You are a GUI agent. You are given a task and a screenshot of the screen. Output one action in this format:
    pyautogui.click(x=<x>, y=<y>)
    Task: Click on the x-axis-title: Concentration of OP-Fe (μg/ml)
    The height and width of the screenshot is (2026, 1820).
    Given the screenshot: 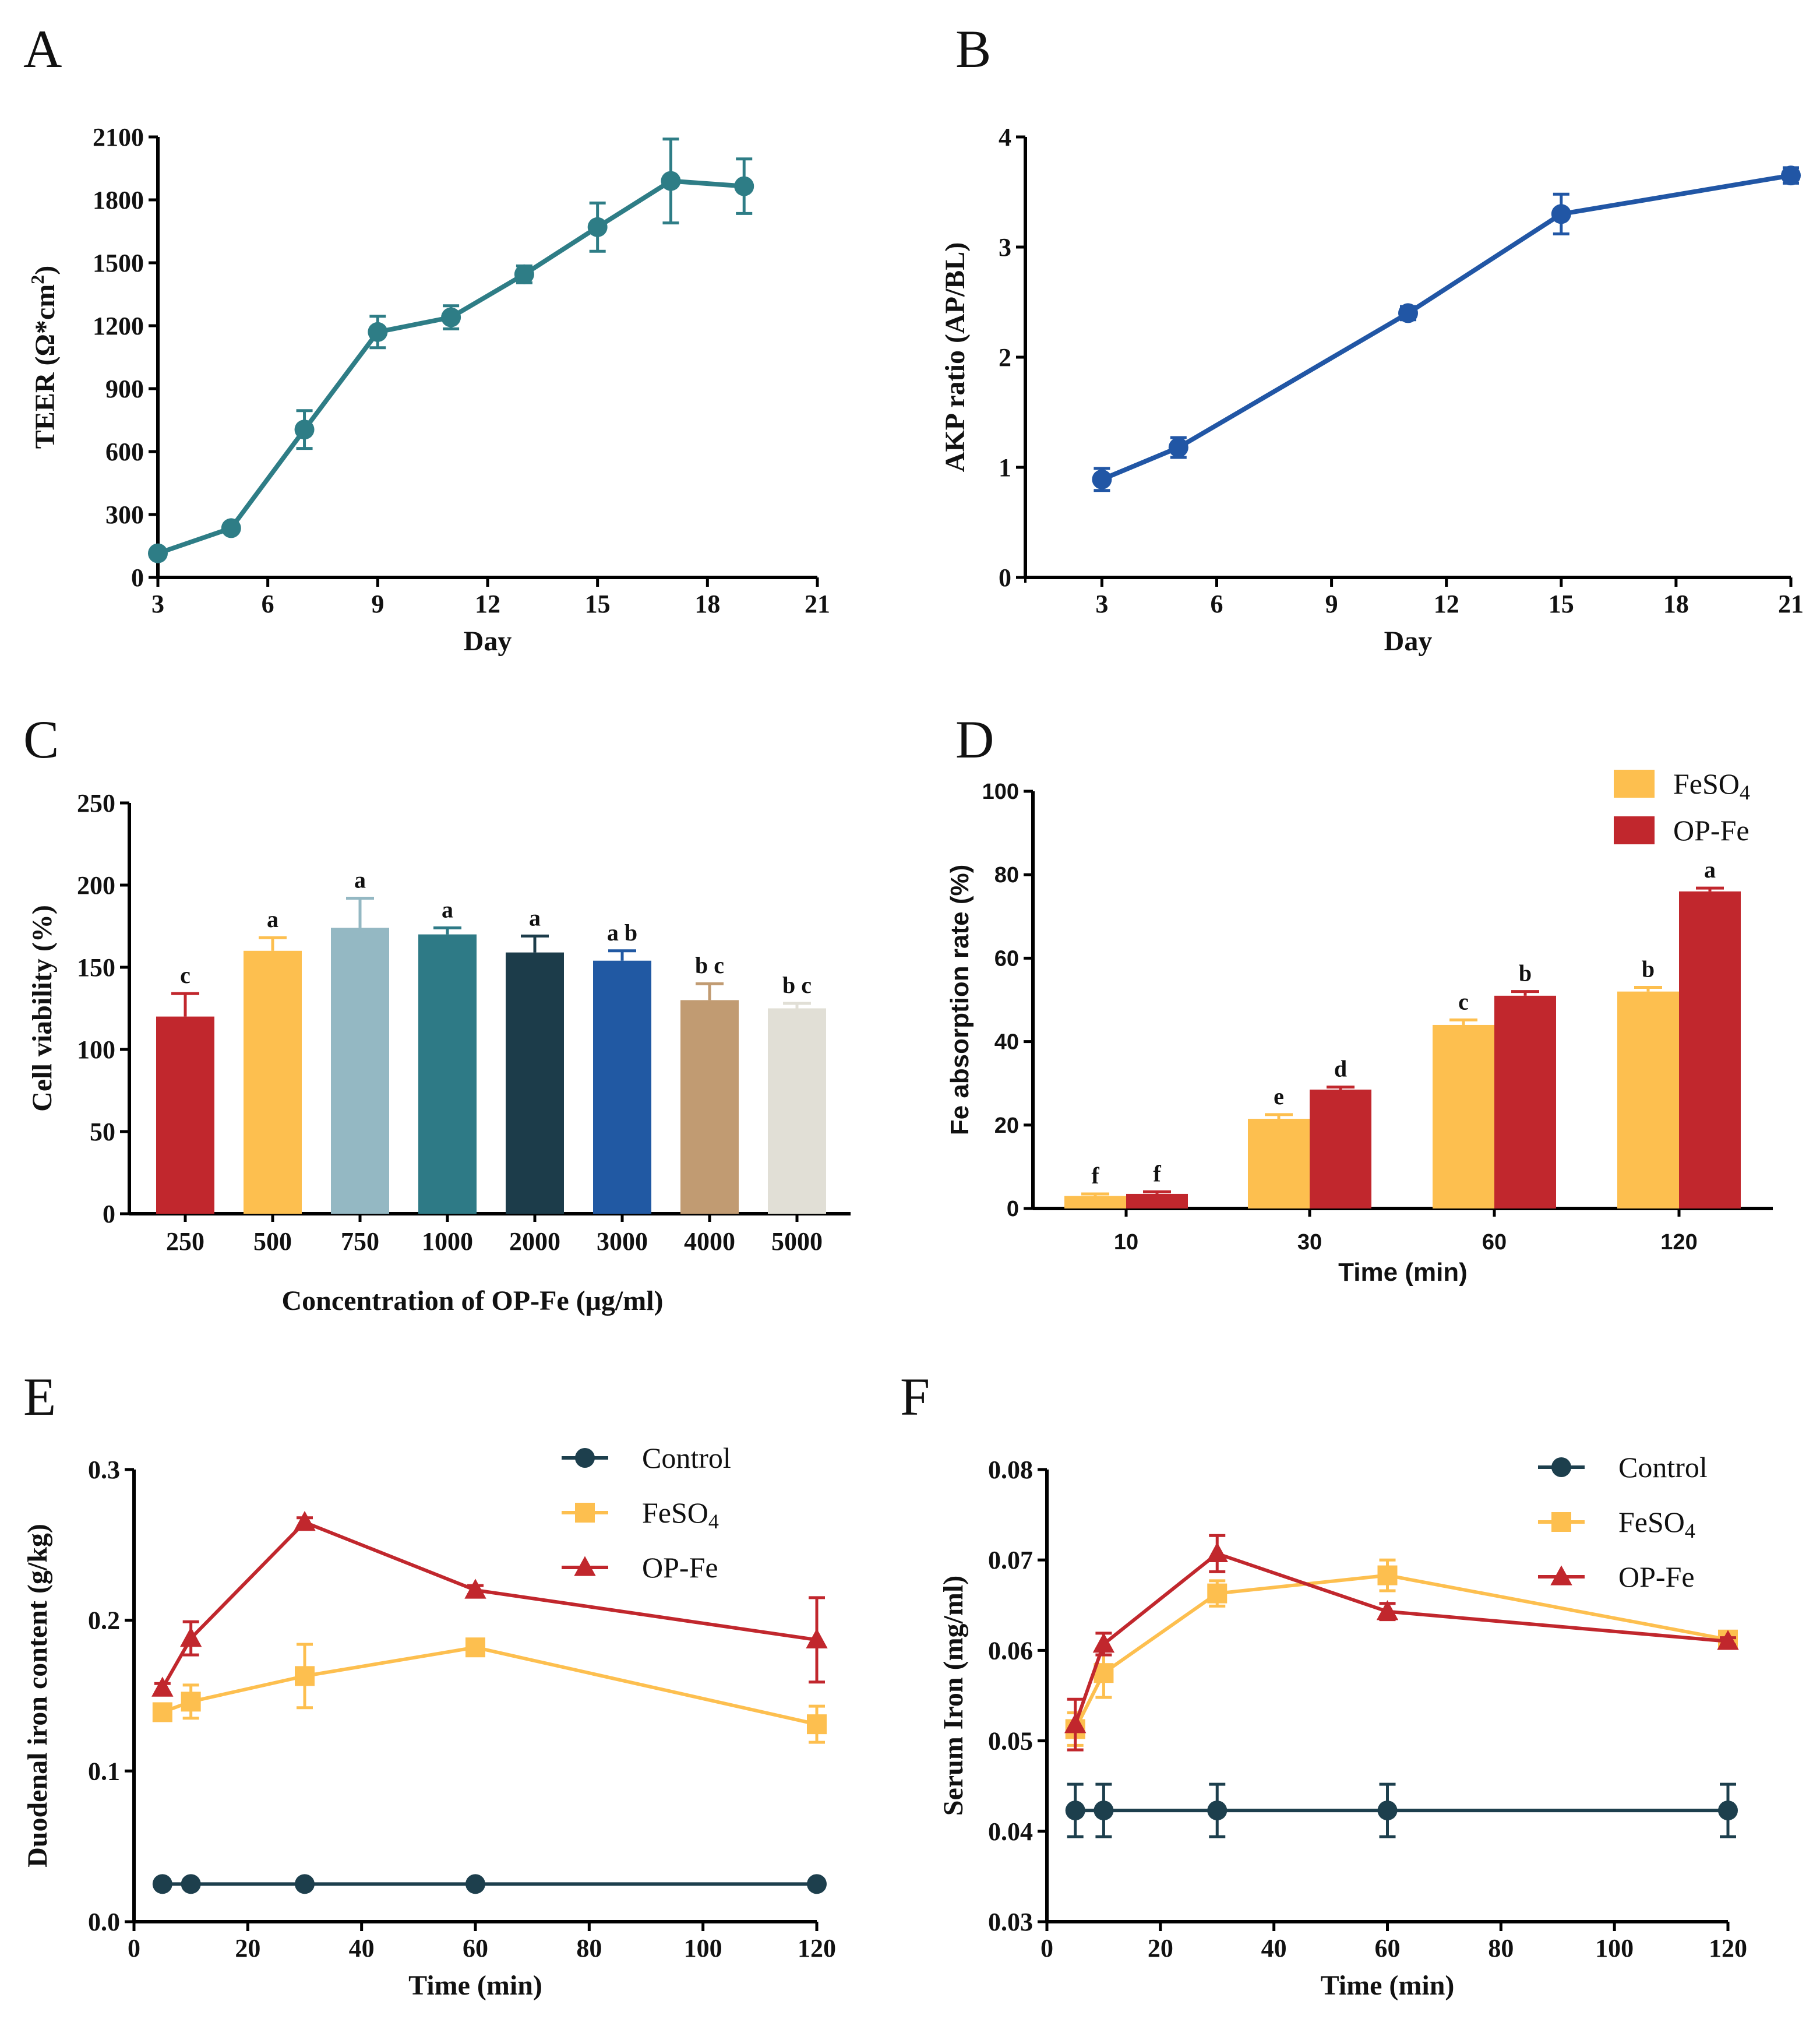 What is the action you would take?
    pyautogui.click(x=472, y=1300)
    